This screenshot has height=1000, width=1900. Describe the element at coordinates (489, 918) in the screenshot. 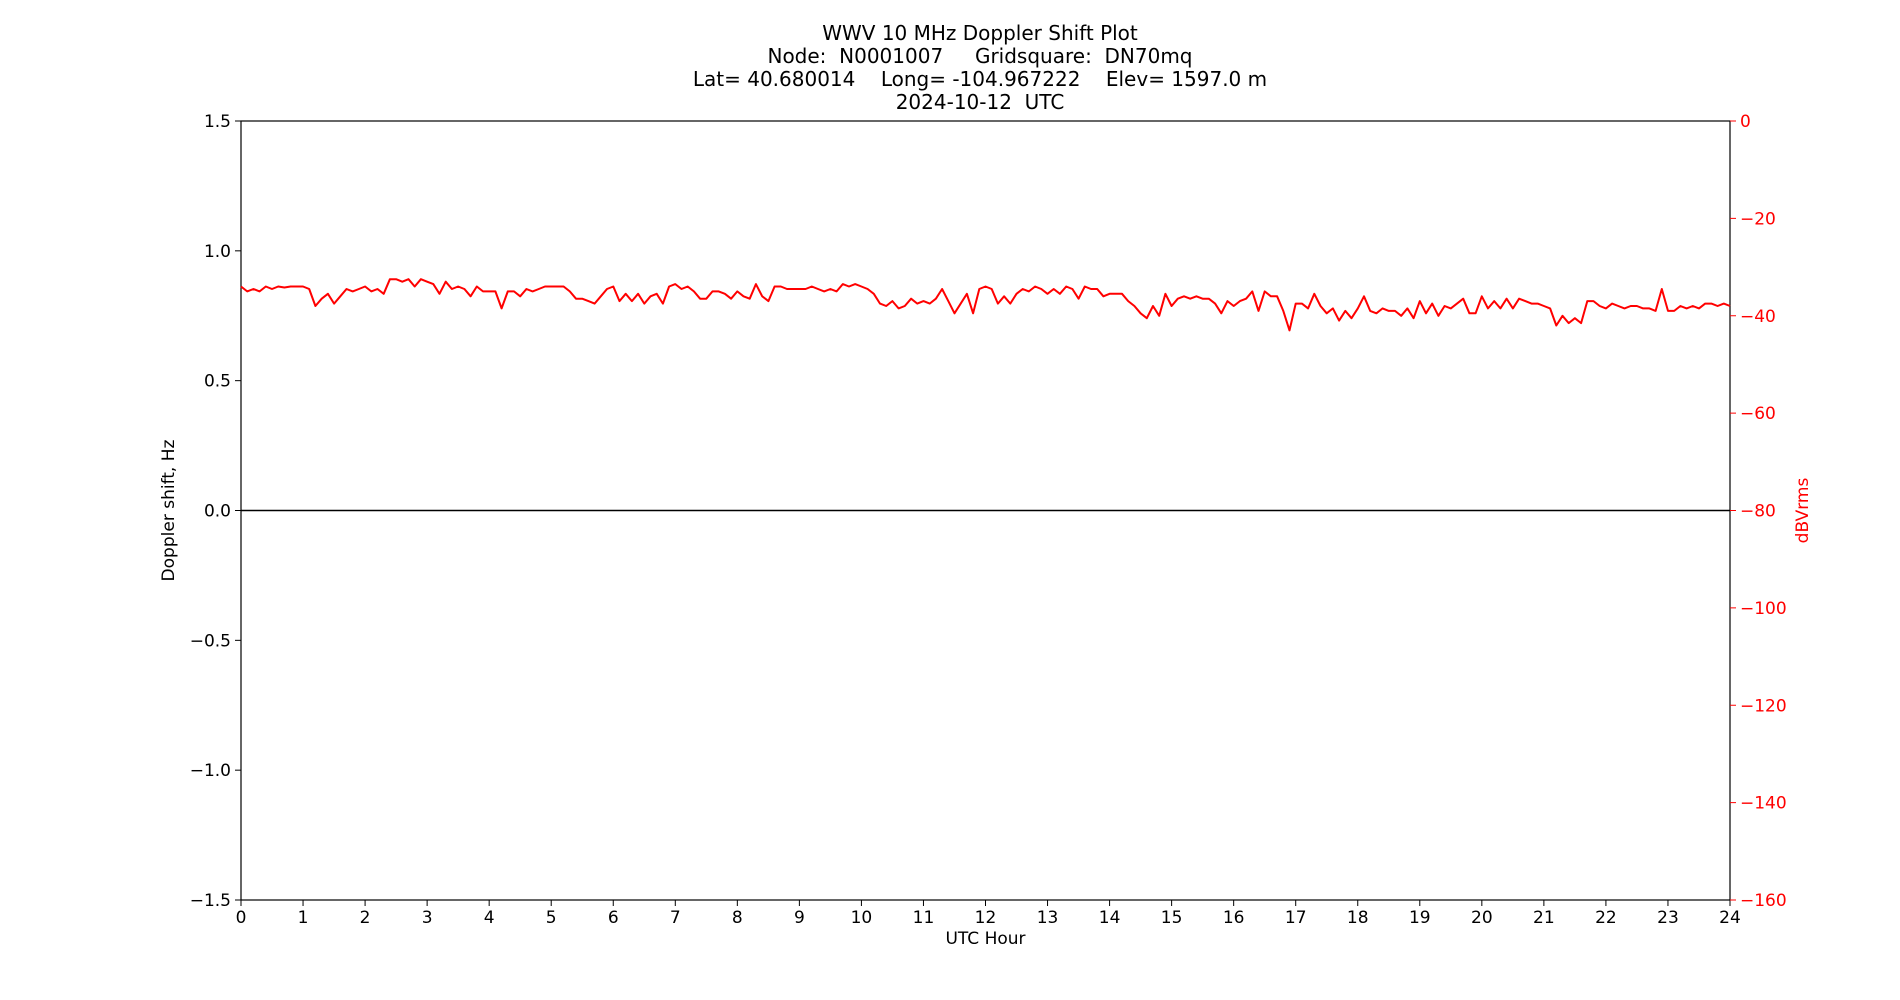

I see `x-tick-label: 4` at that location.